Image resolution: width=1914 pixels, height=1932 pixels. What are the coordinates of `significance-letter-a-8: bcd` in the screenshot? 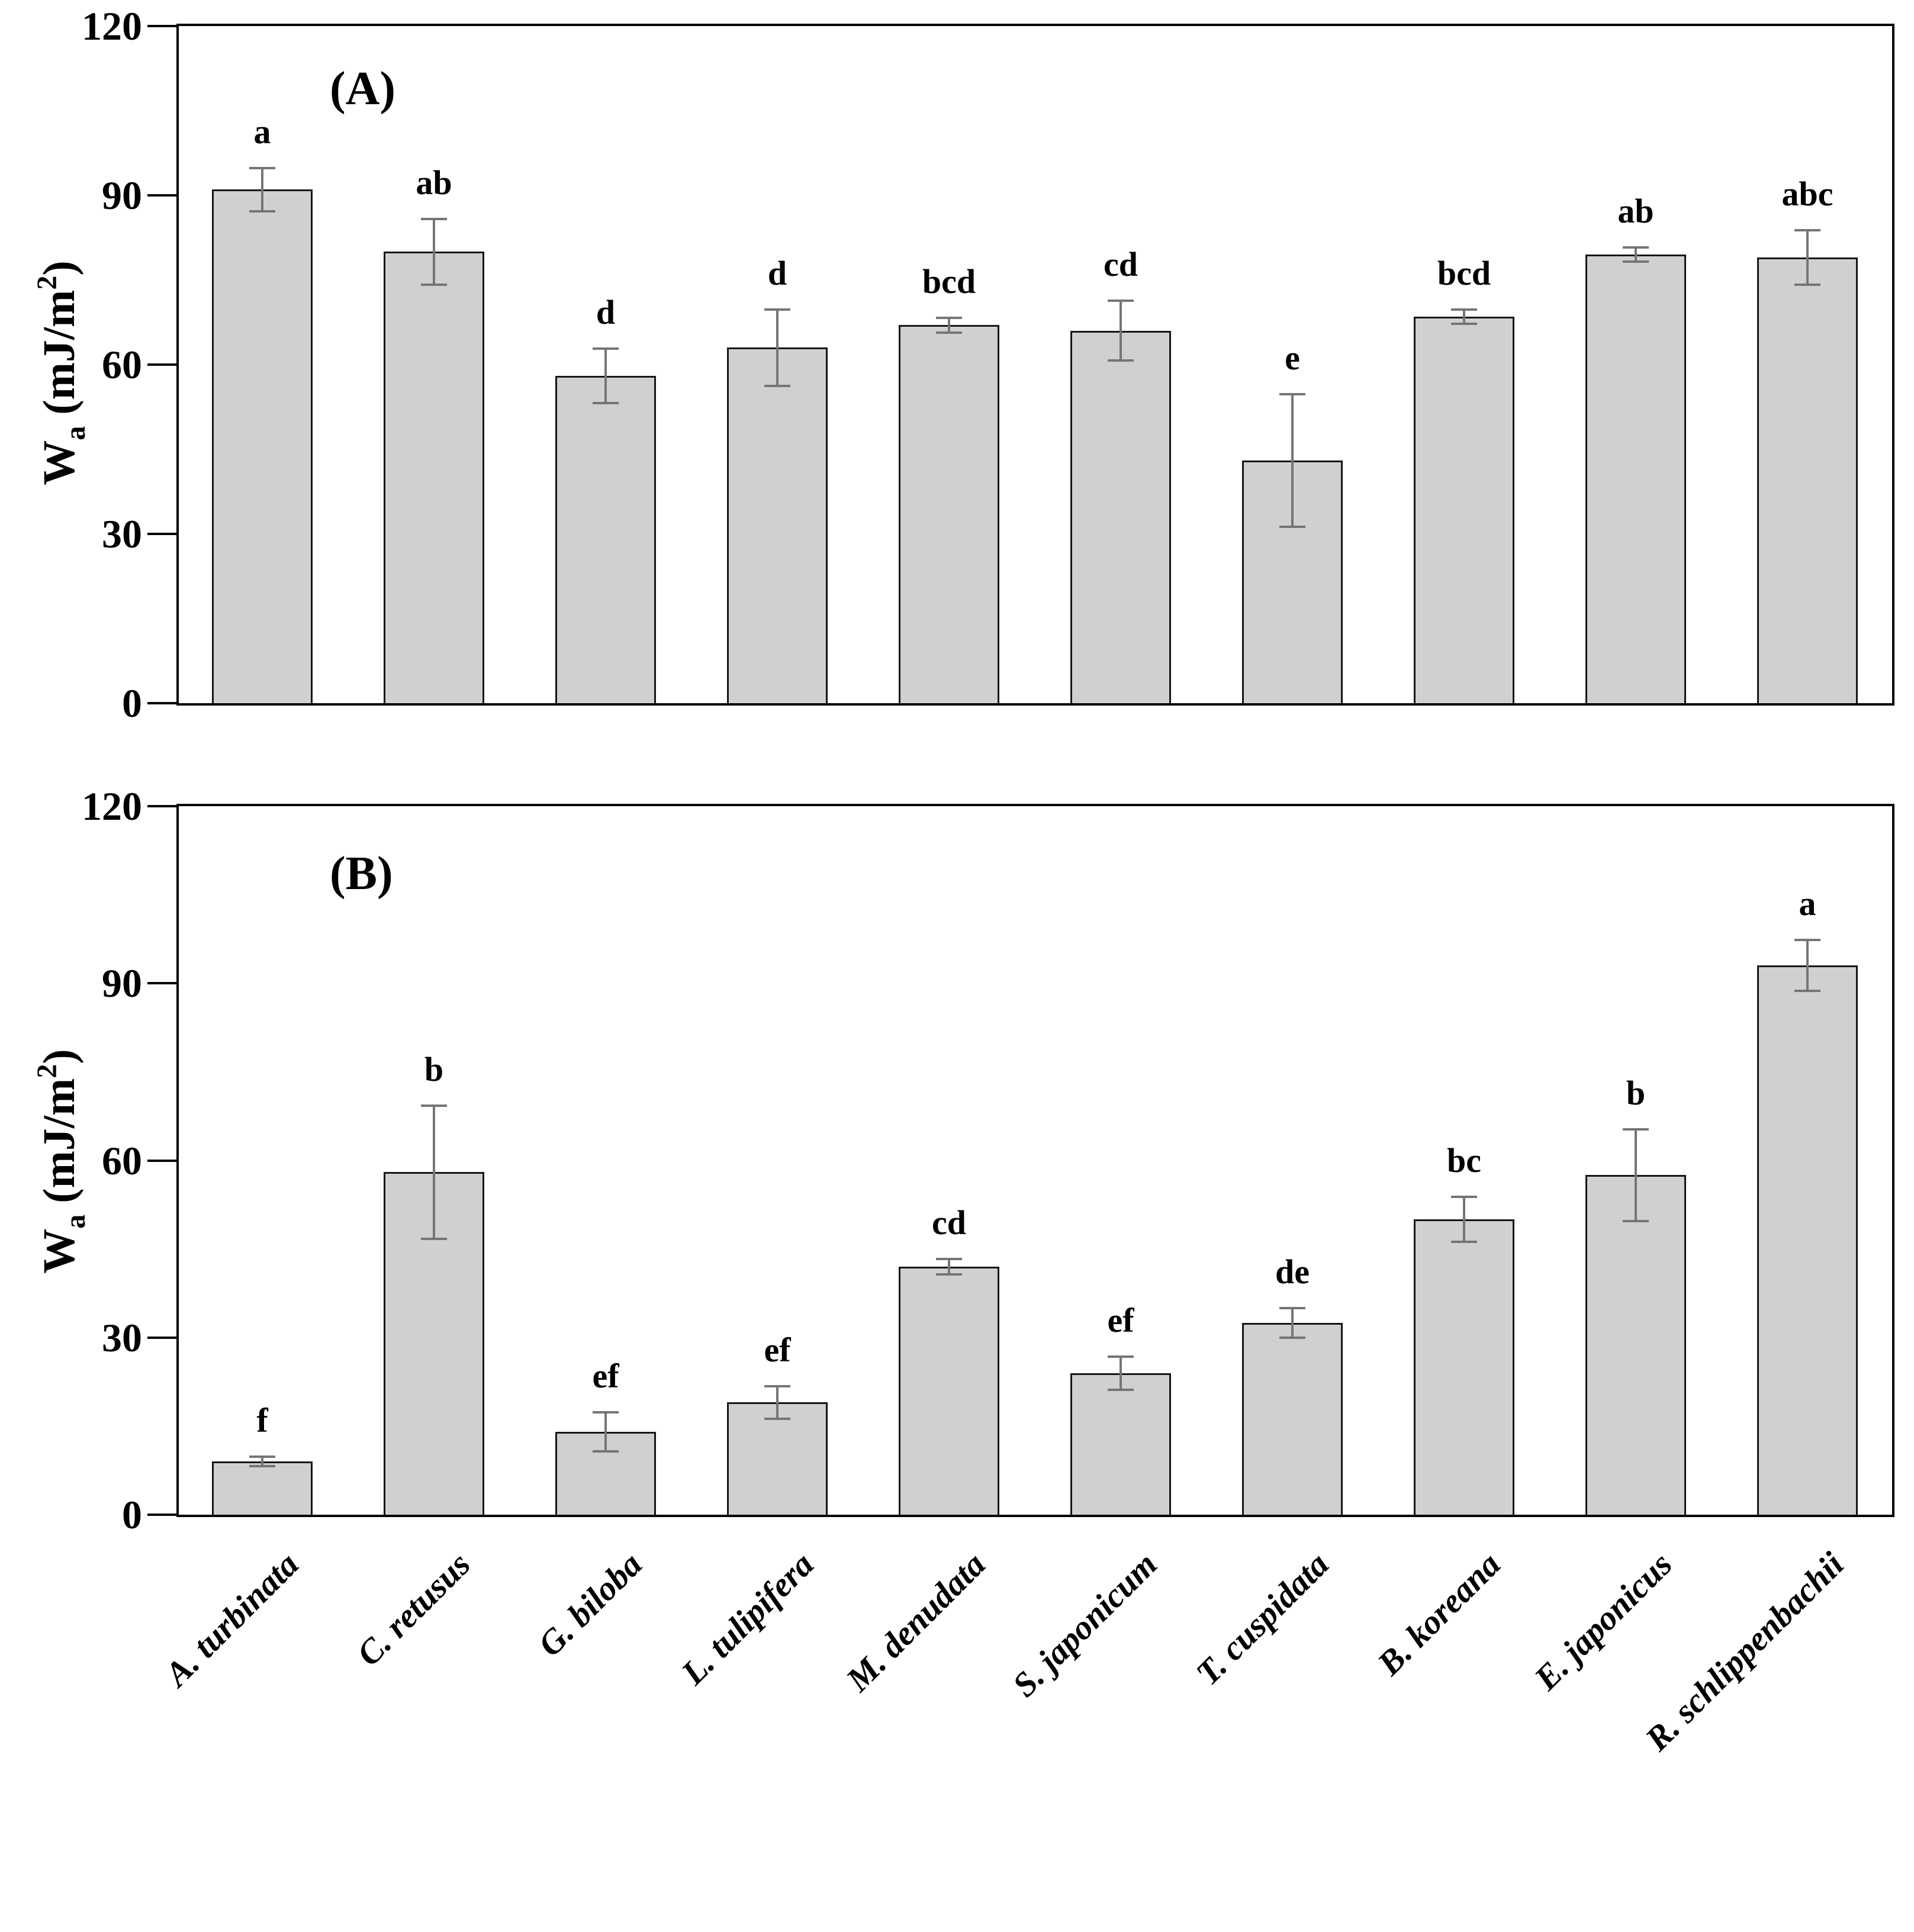 It's located at (1464, 273).